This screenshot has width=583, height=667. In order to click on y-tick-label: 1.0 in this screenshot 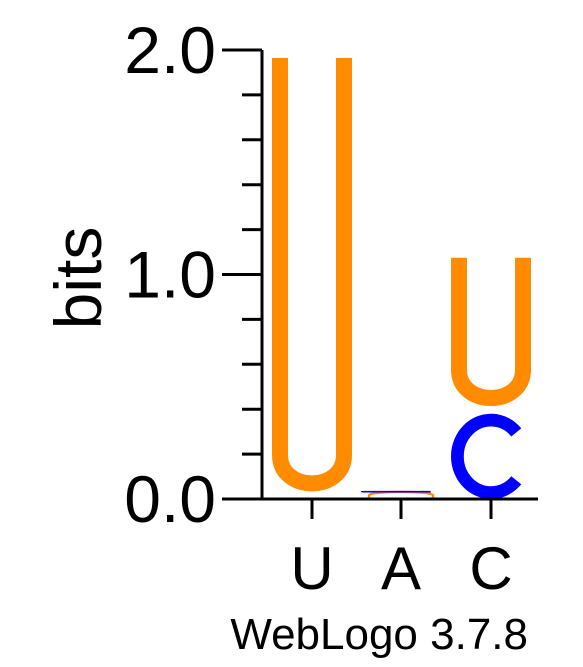, I will do `click(170, 275)`.